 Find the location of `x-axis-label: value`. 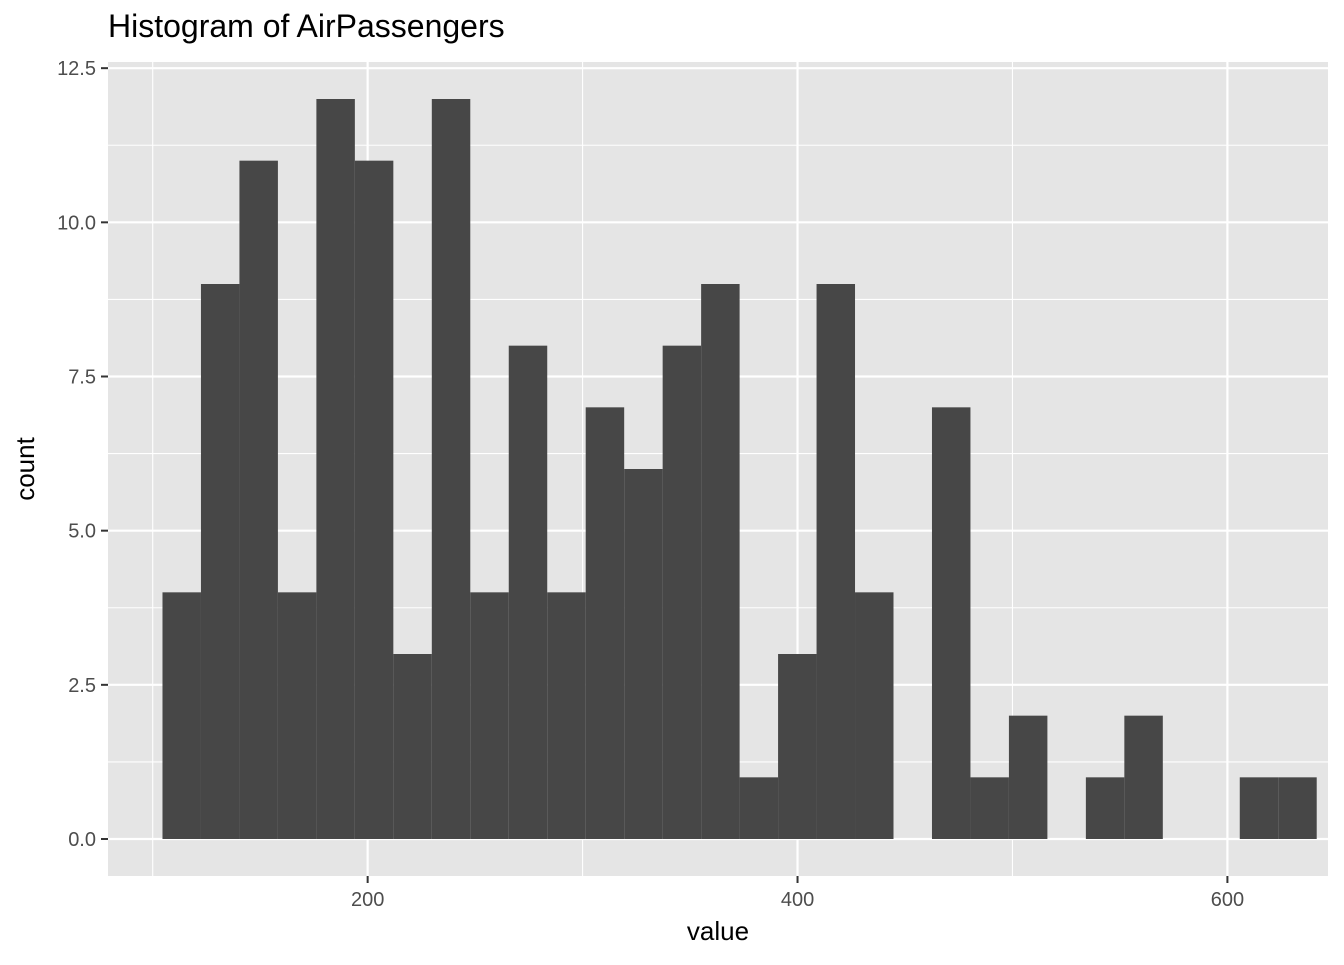

x-axis-label: value is located at coordinates (718, 931).